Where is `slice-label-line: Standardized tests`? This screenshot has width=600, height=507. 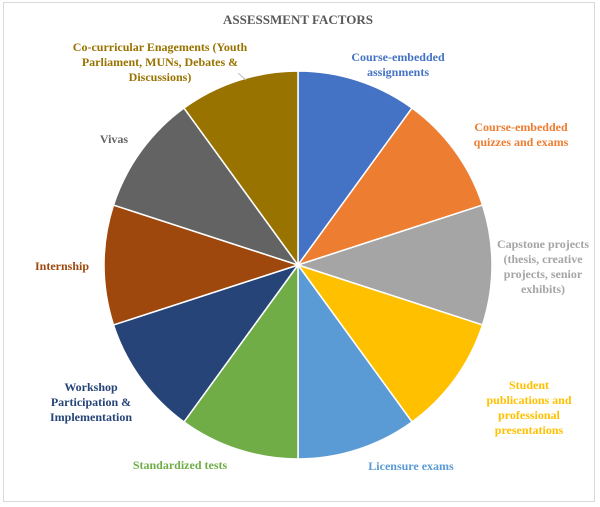 slice-label-line: Standardized tests is located at coordinates (180, 465).